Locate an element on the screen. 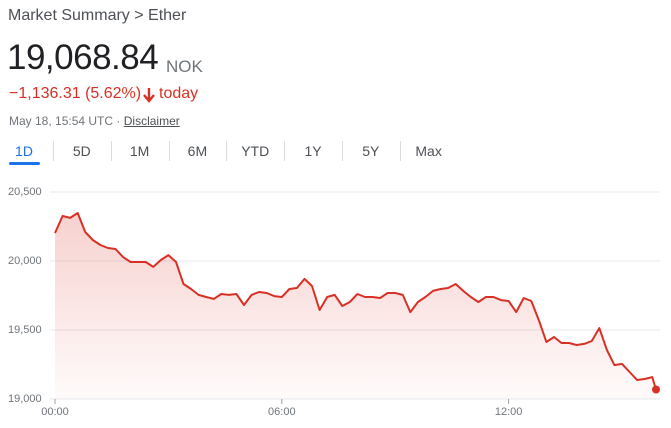 This screenshot has width=671, height=428. y-tick-label: 20,000 is located at coordinates (25, 261).